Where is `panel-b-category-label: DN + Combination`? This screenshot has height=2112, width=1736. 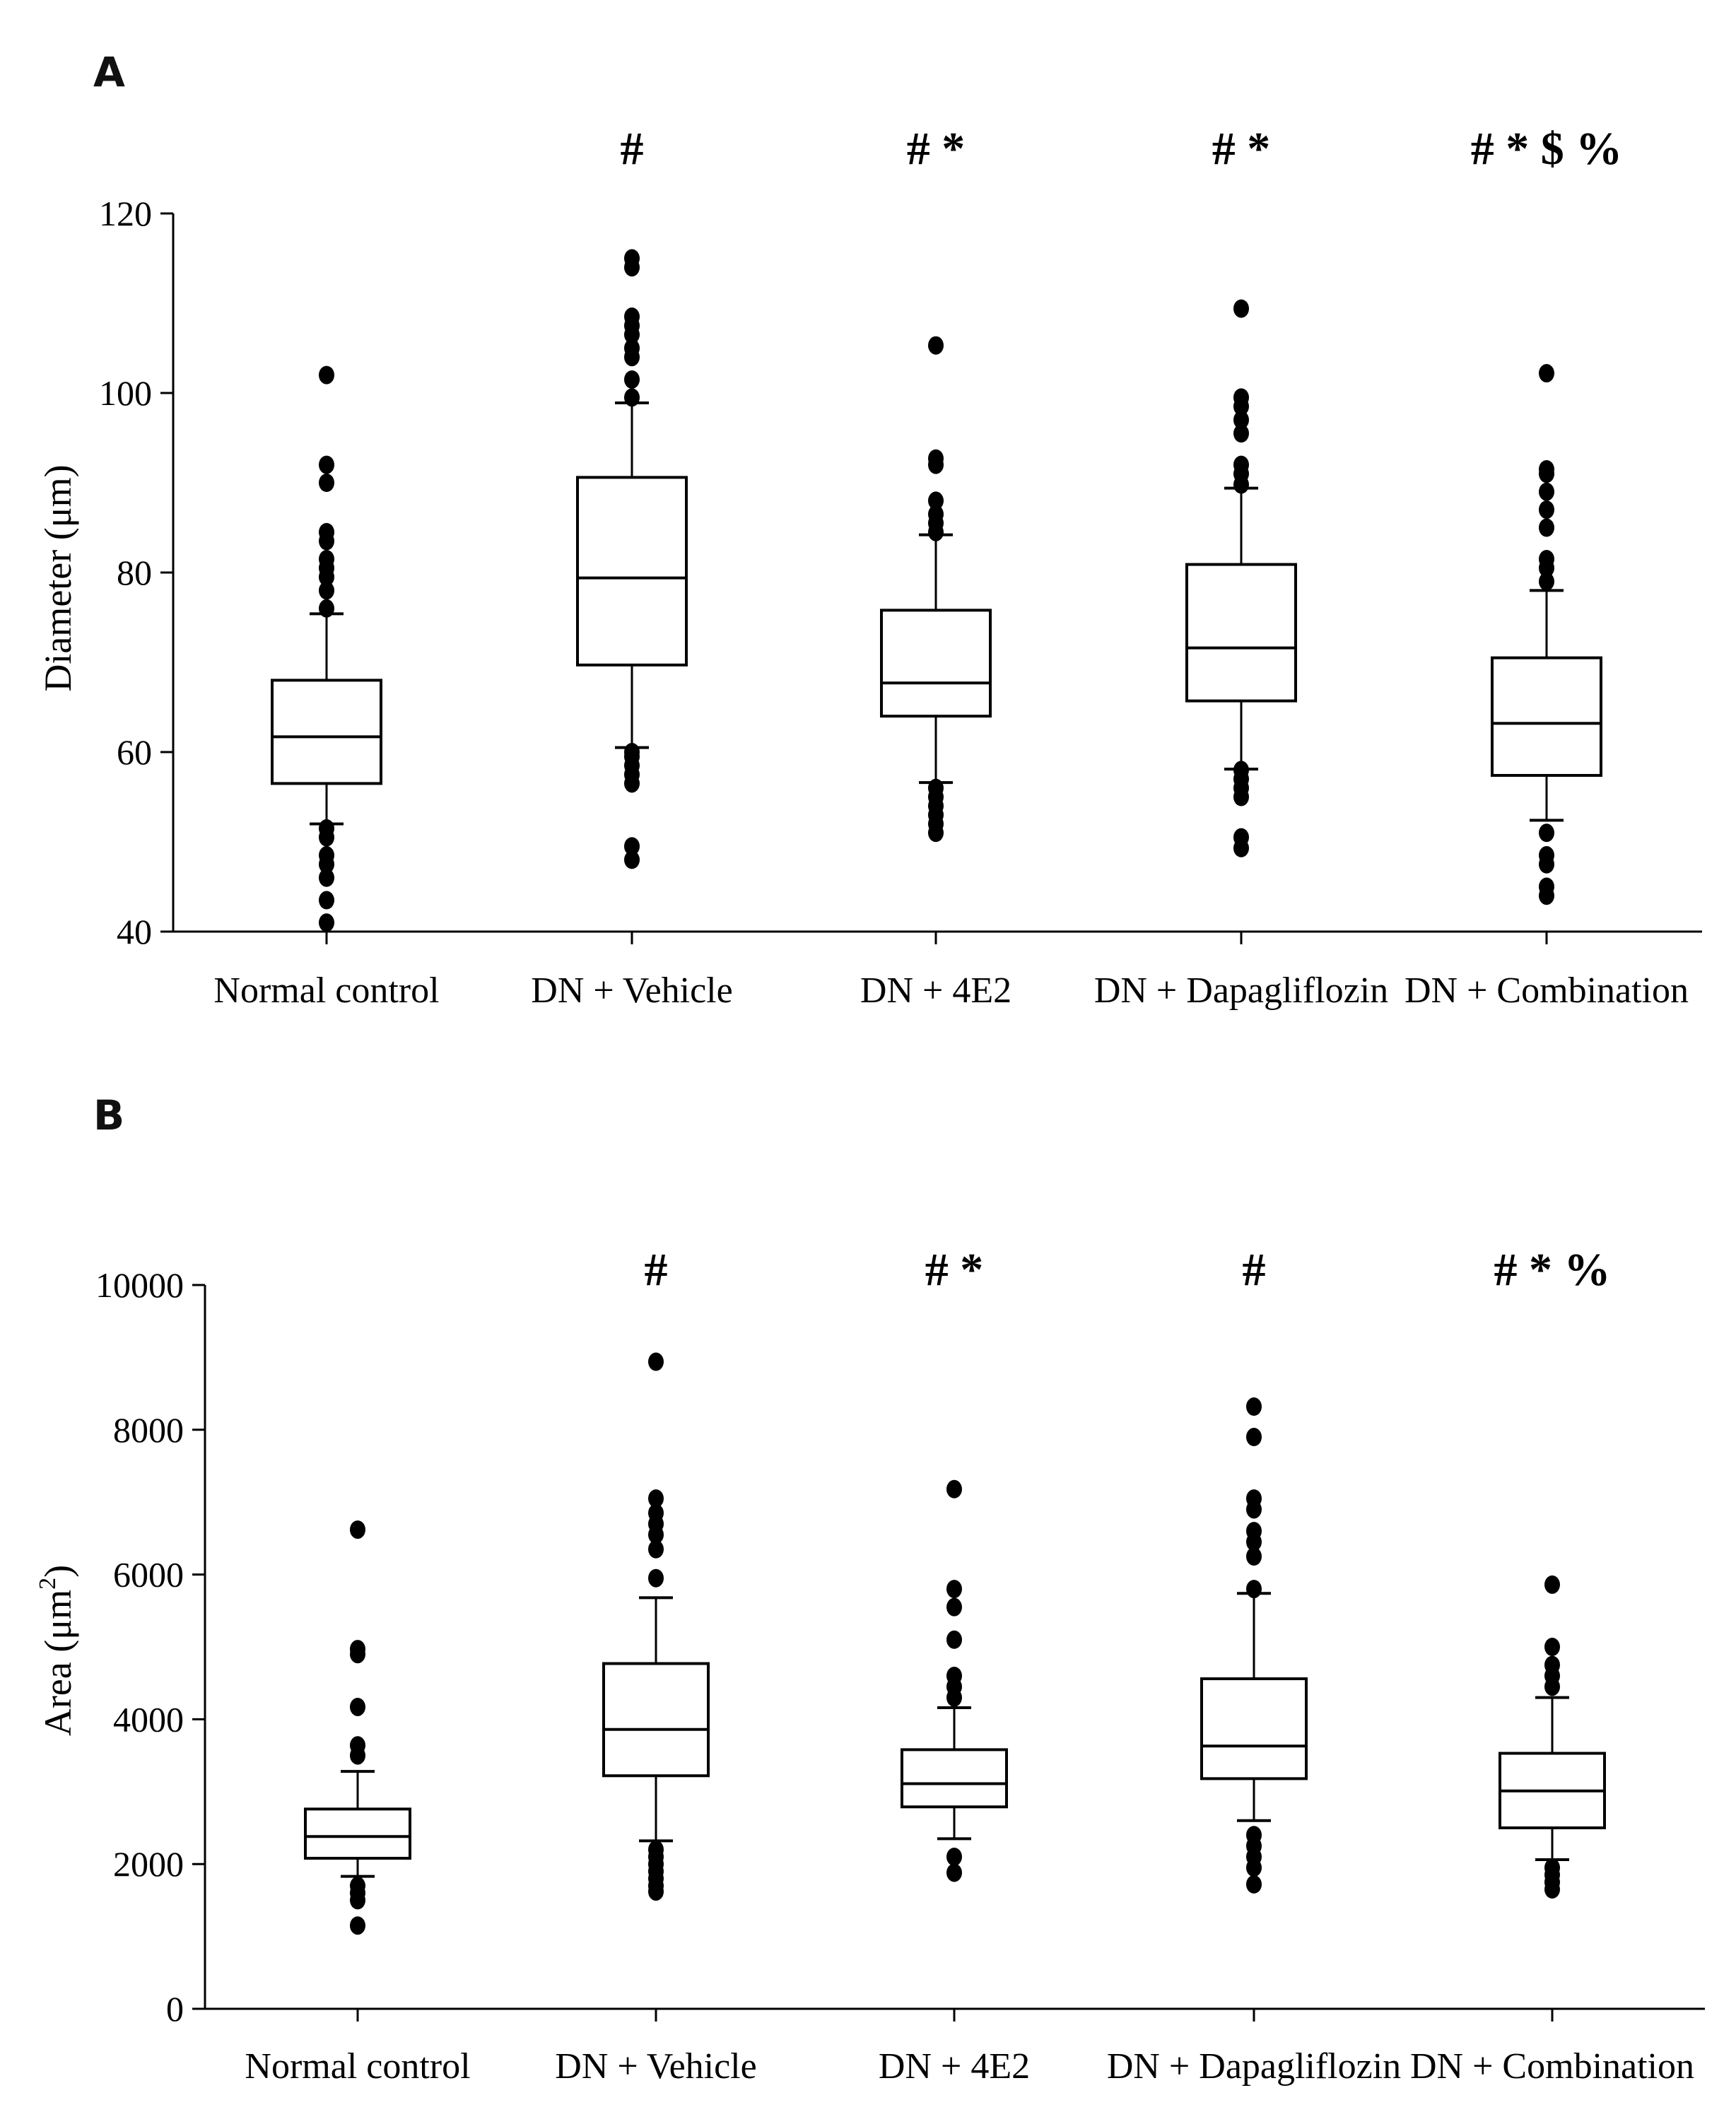
panel-b-category-label: DN + Combination is located at coordinates (1552, 2066).